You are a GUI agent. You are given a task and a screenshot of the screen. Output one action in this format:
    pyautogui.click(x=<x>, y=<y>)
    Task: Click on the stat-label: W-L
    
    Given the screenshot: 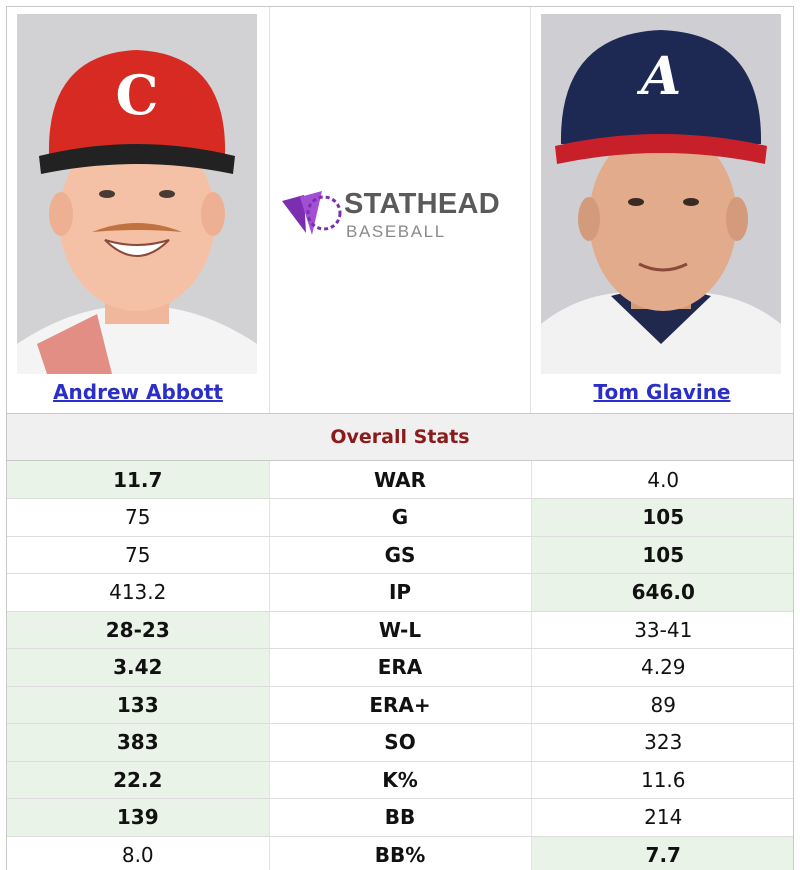 What is the action you would take?
    pyautogui.click(x=400, y=630)
    